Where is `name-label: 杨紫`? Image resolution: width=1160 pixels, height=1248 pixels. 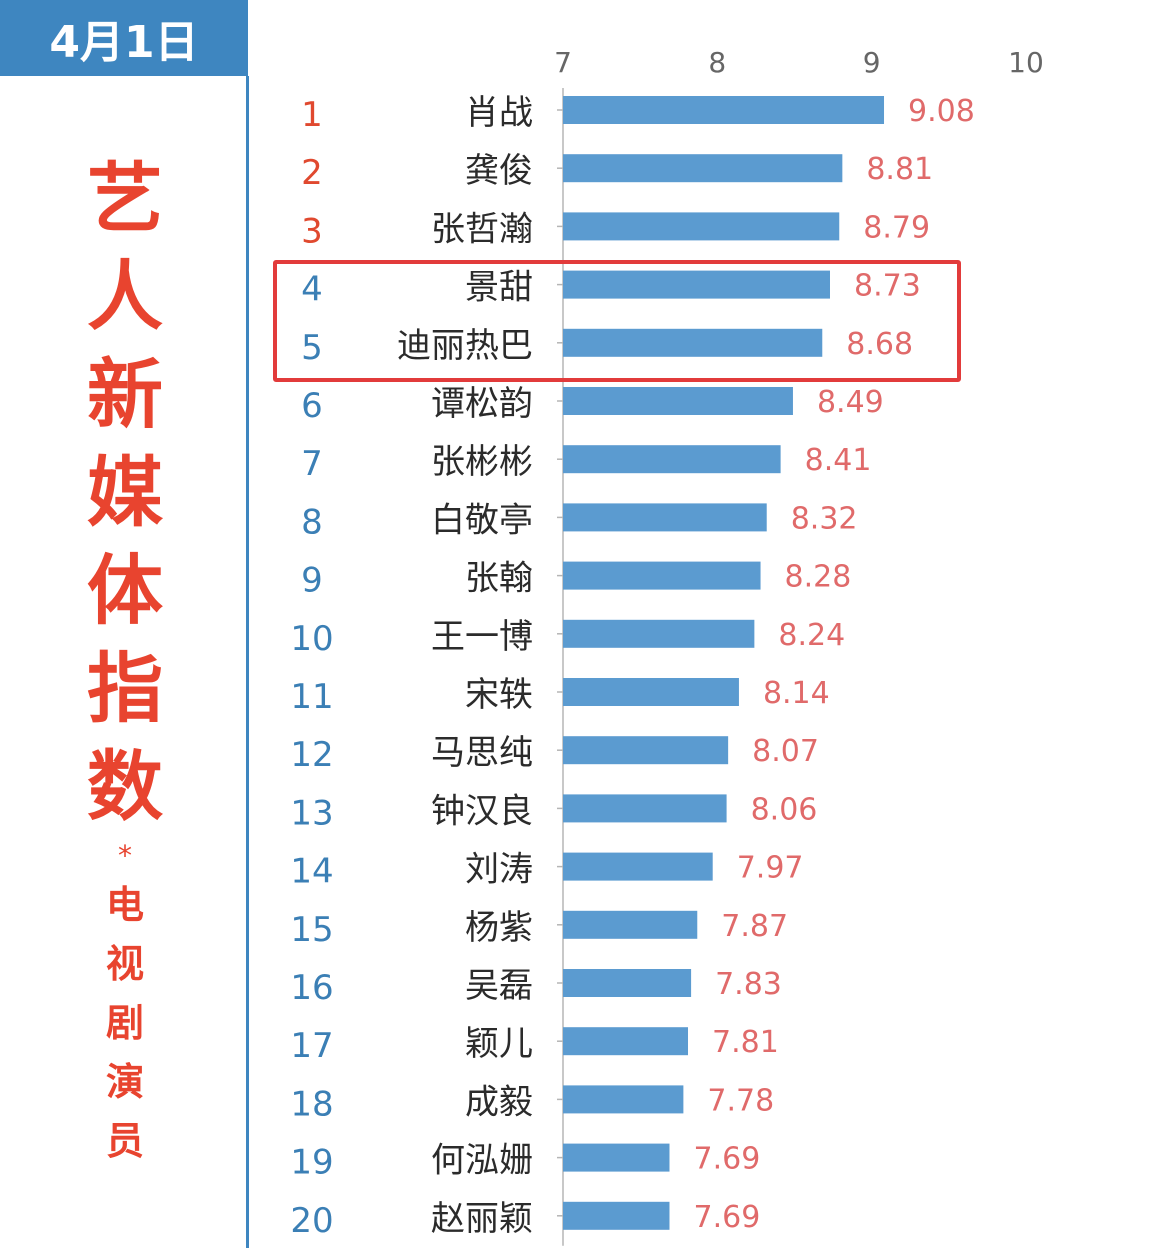 name-label: 杨紫 is located at coordinates (499, 928).